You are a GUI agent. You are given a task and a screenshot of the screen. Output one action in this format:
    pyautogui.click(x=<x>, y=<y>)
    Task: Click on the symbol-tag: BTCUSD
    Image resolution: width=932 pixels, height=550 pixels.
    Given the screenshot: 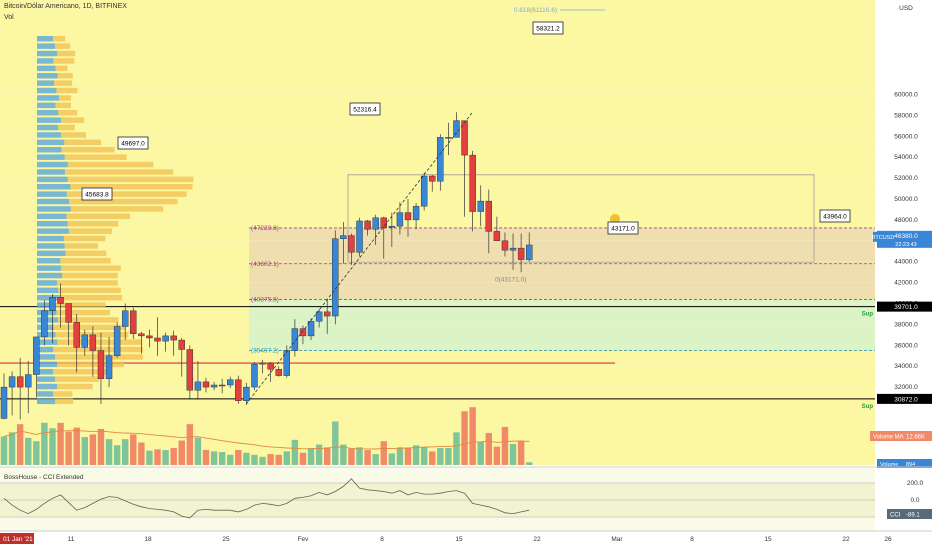 What is the action you would take?
    pyautogui.click(x=883, y=238)
    